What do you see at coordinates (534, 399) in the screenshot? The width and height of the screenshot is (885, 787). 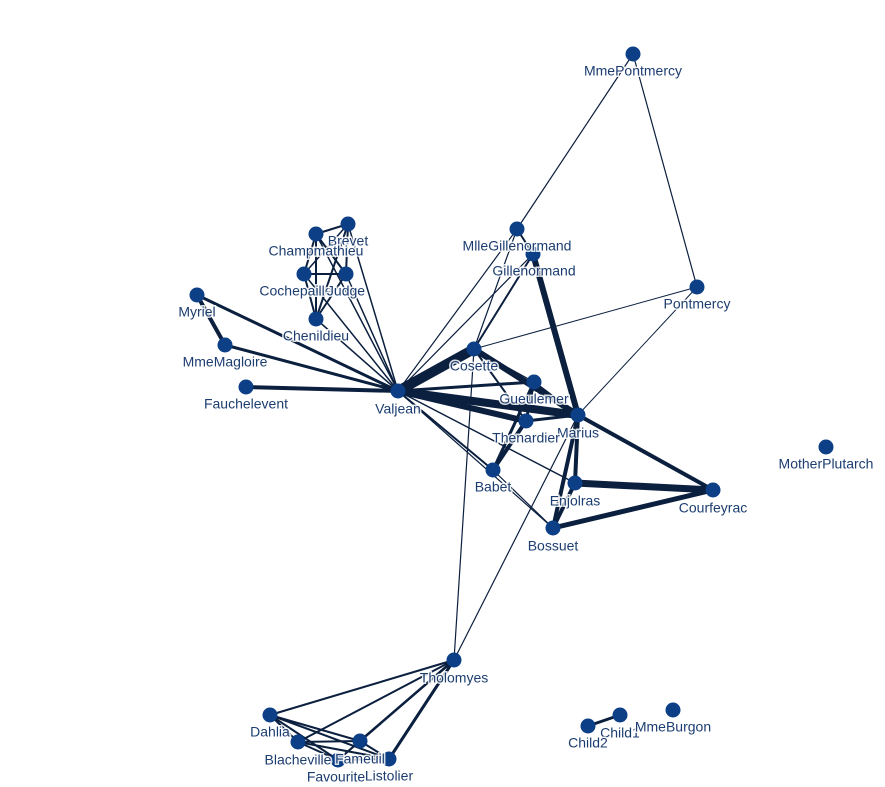 I see `node-label: Gueulemer` at bounding box center [534, 399].